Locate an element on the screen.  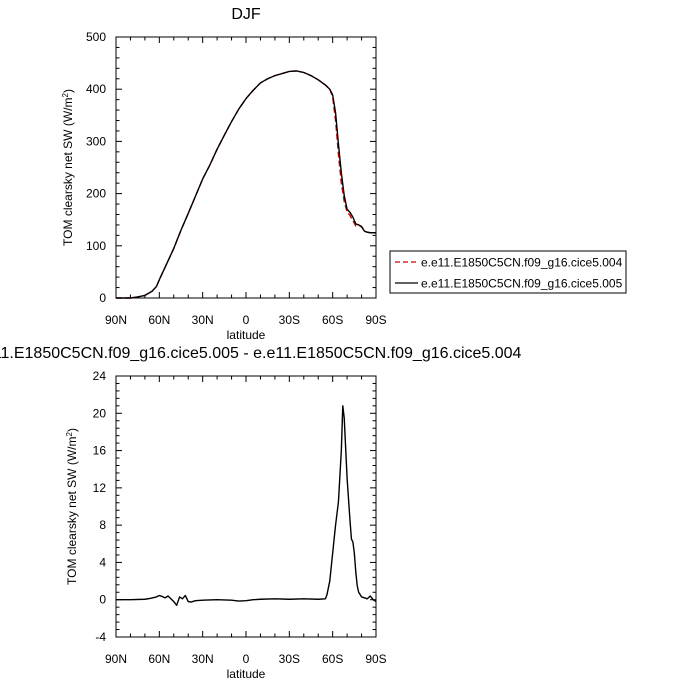
plot-frame is located at coordinates (246, 167).